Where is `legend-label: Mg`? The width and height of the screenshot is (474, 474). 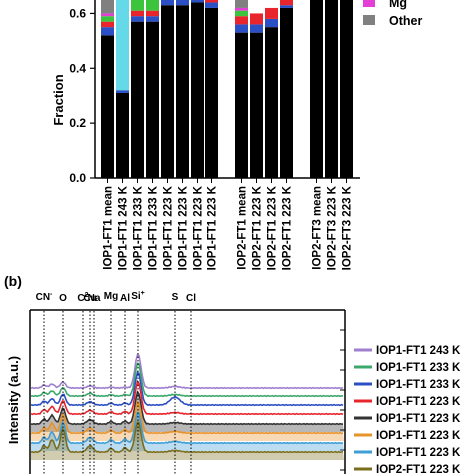
legend-label: Mg is located at coordinates (398, 5).